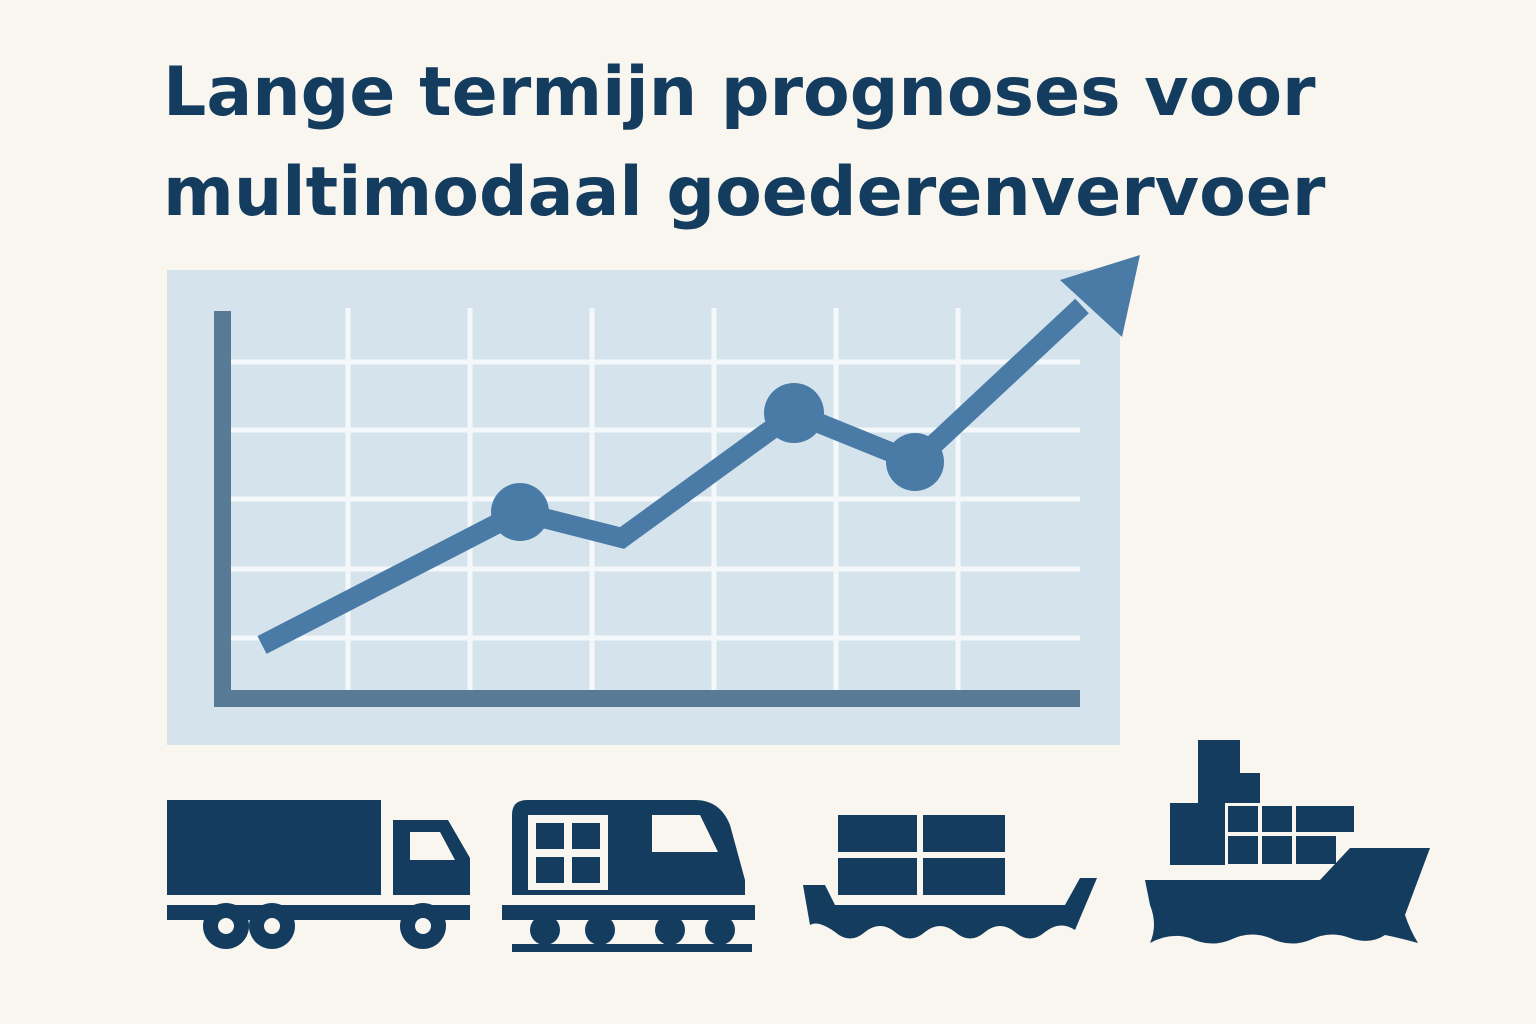  What do you see at coordinates (628, 876) in the screenshot?
I see `train-icon` at bounding box center [628, 876].